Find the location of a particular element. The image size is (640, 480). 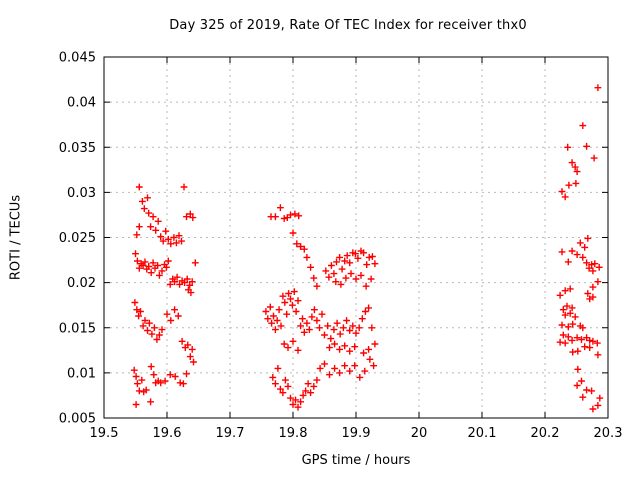

x-tick-label: 19.7 is located at coordinates (230, 433).